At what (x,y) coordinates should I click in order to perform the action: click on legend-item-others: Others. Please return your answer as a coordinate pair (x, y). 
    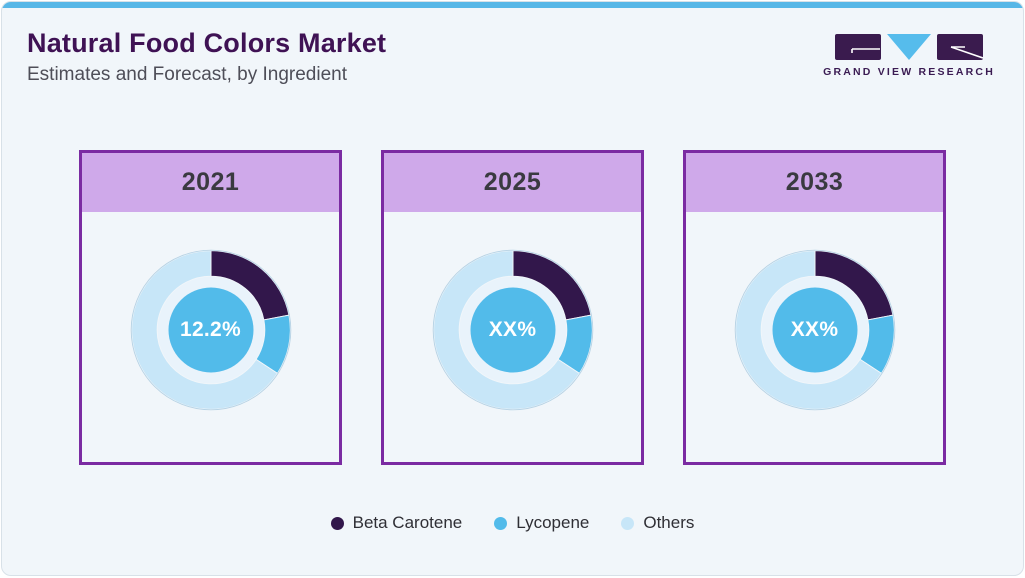
    Looking at the image, I should click on (657, 523).